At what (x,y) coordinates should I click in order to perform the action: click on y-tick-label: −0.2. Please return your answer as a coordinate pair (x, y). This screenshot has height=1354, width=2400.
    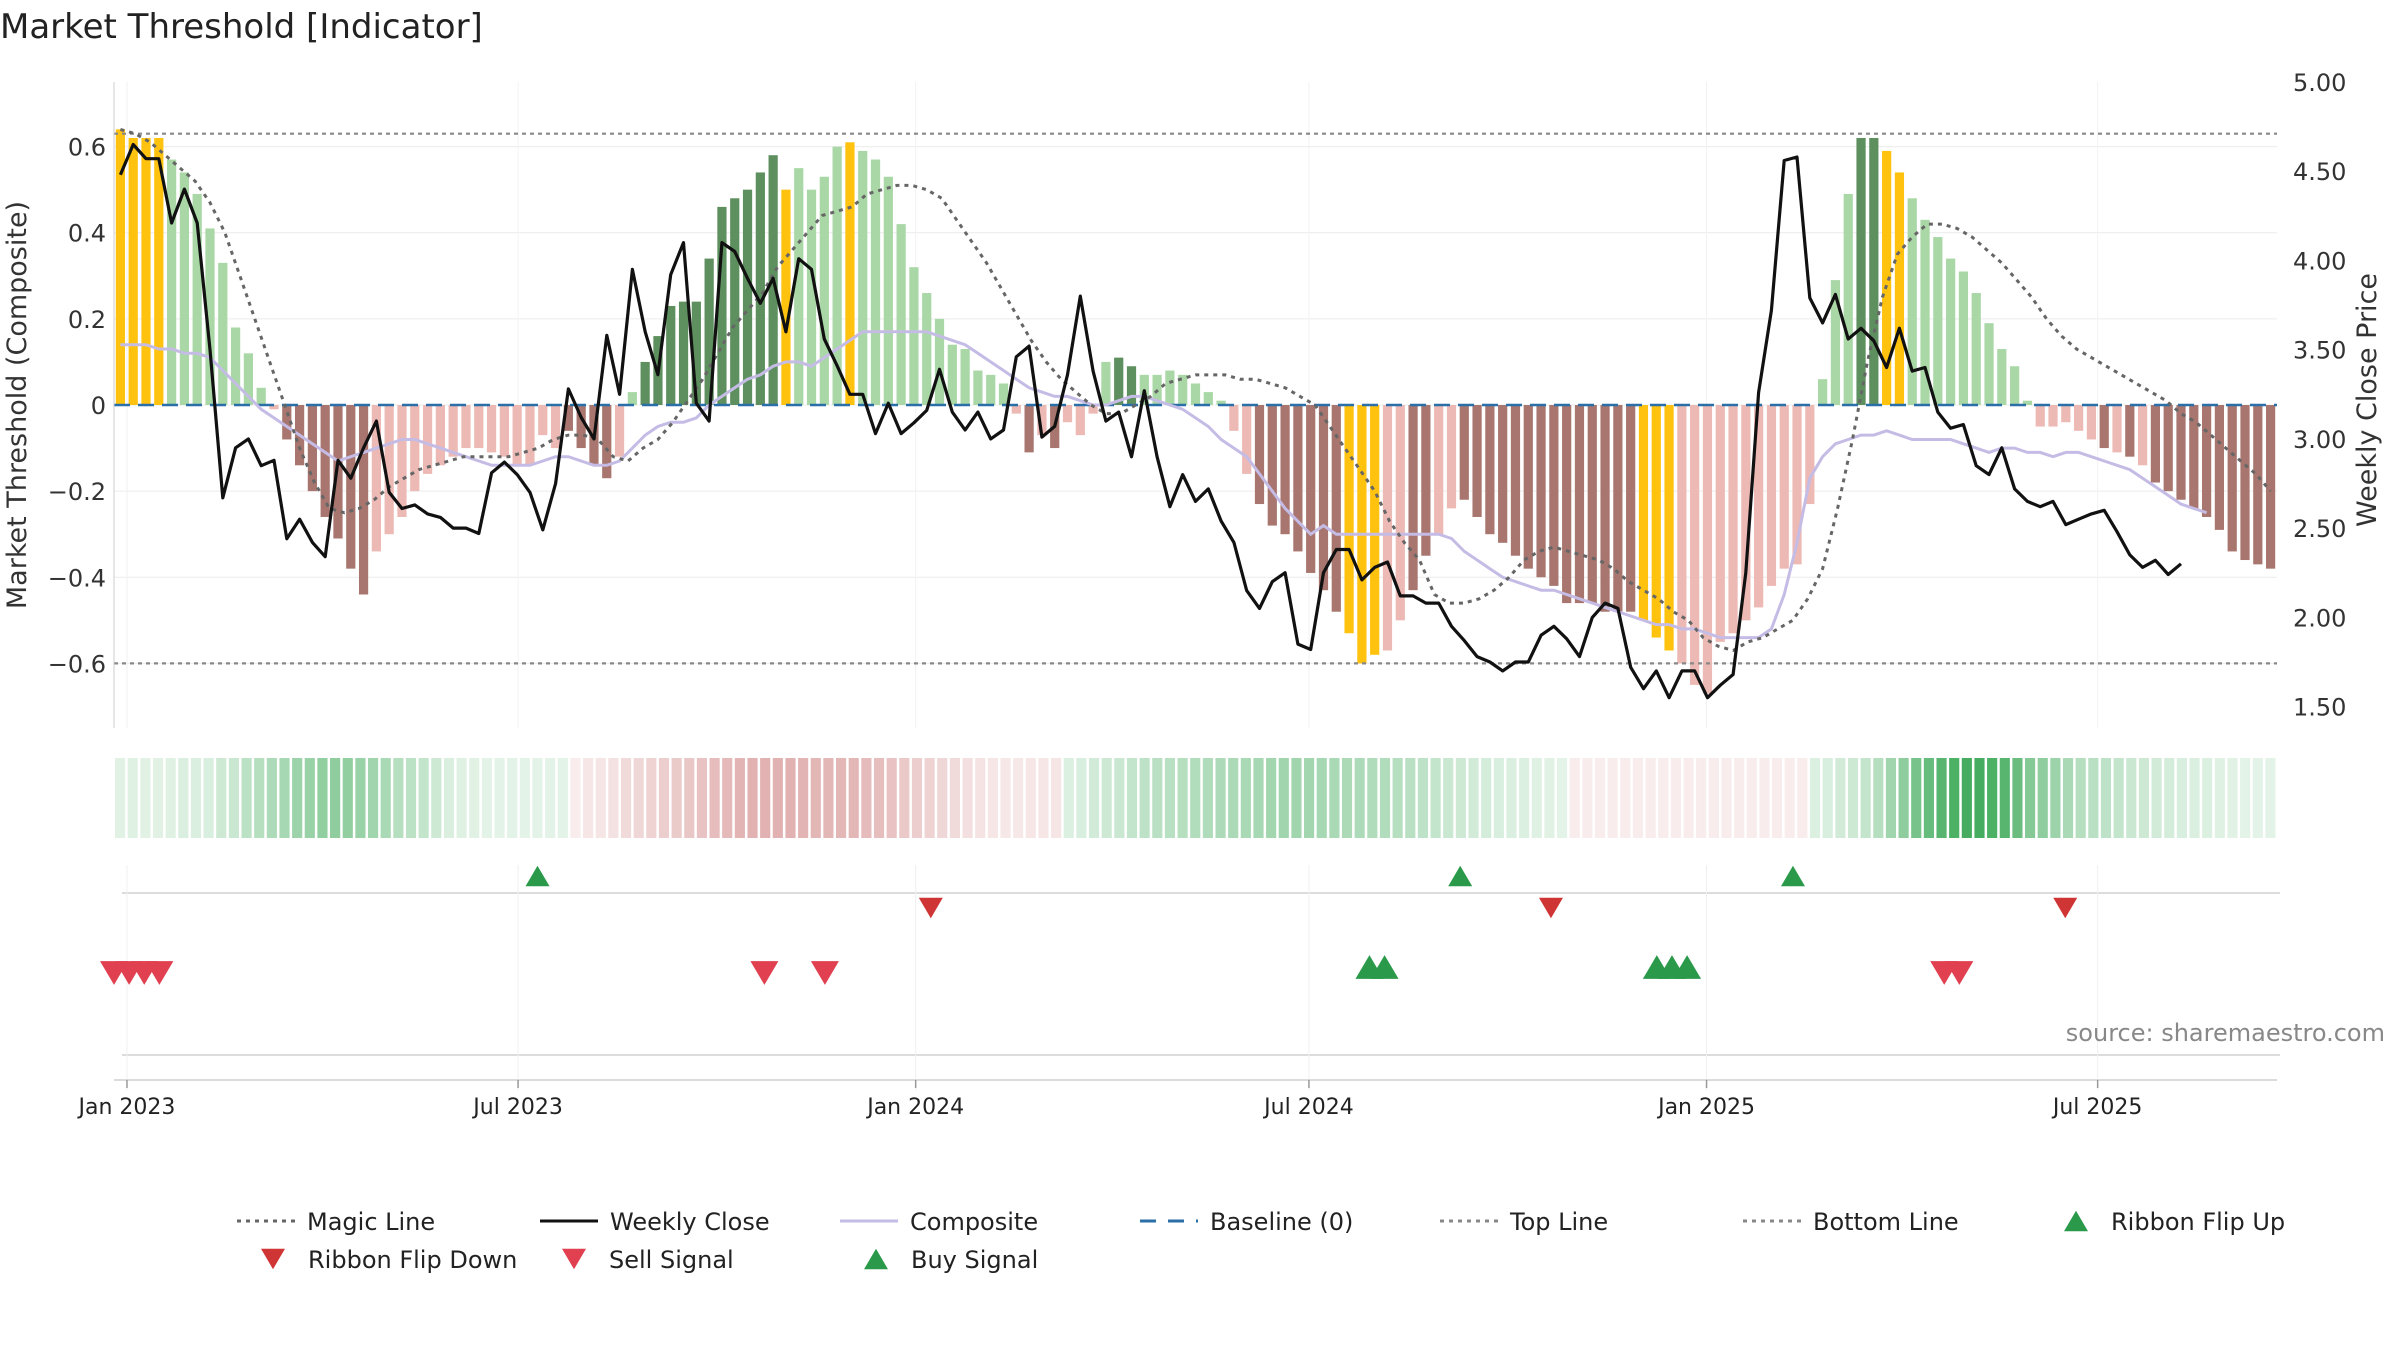
    Looking at the image, I should click on (77, 492).